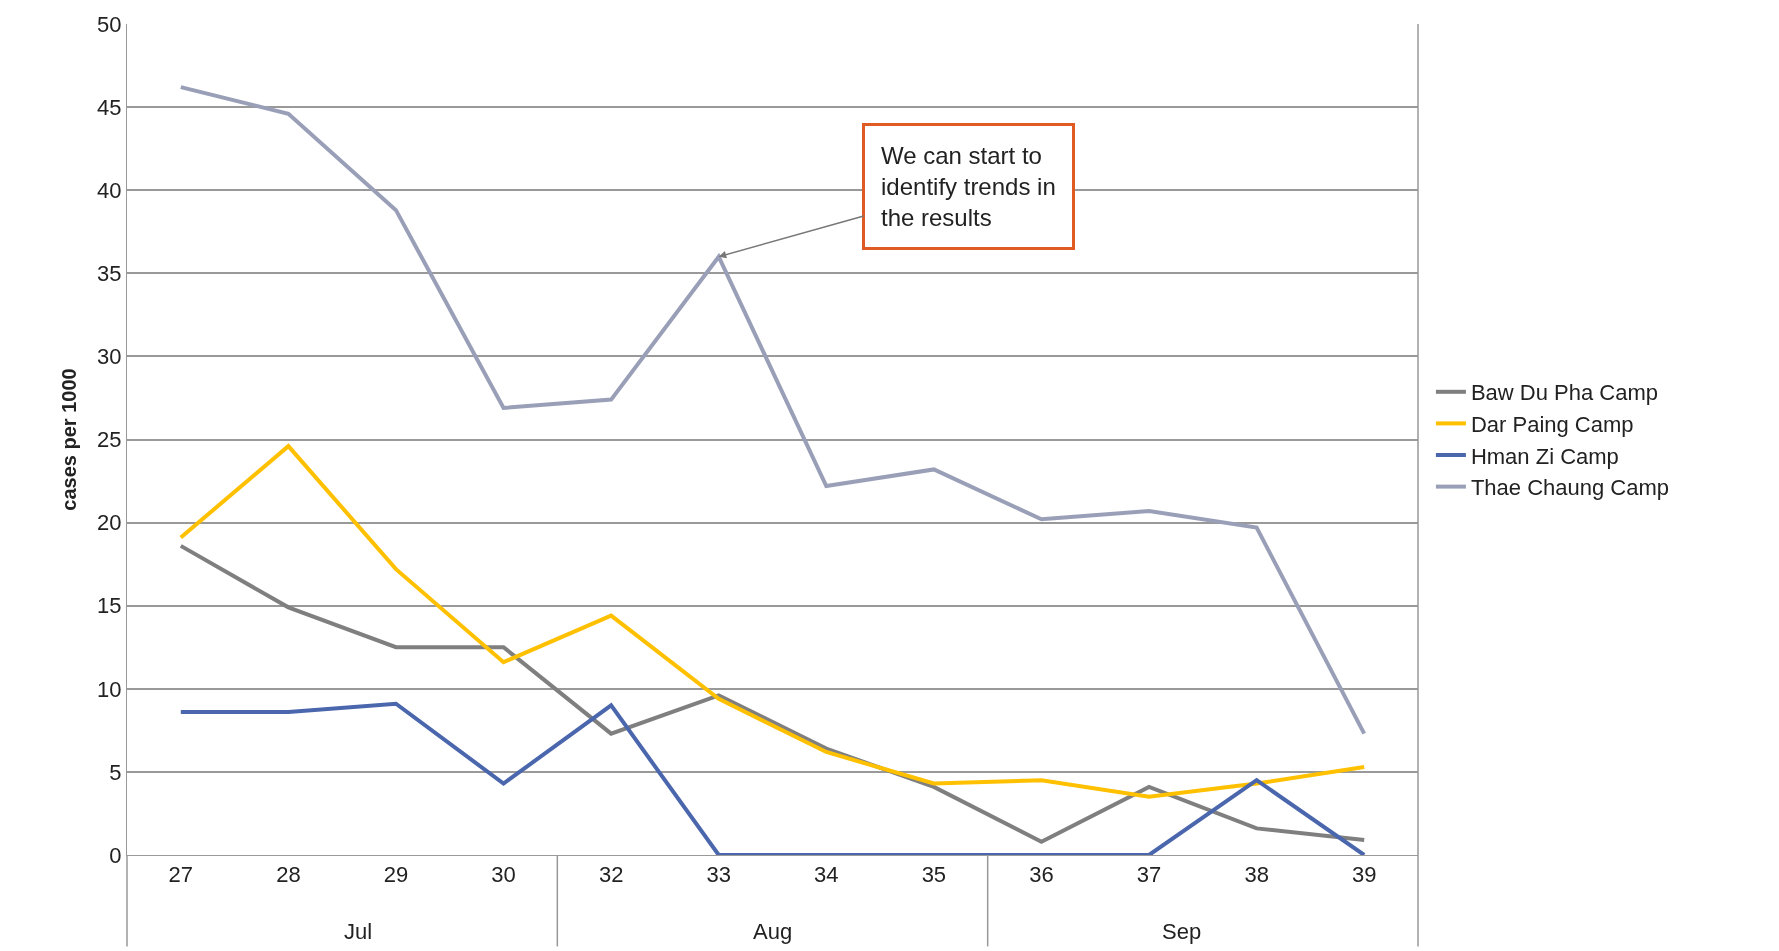  Describe the element at coordinates (109, 606) in the screenshot. I see `y-tick-label: 15` at that location.